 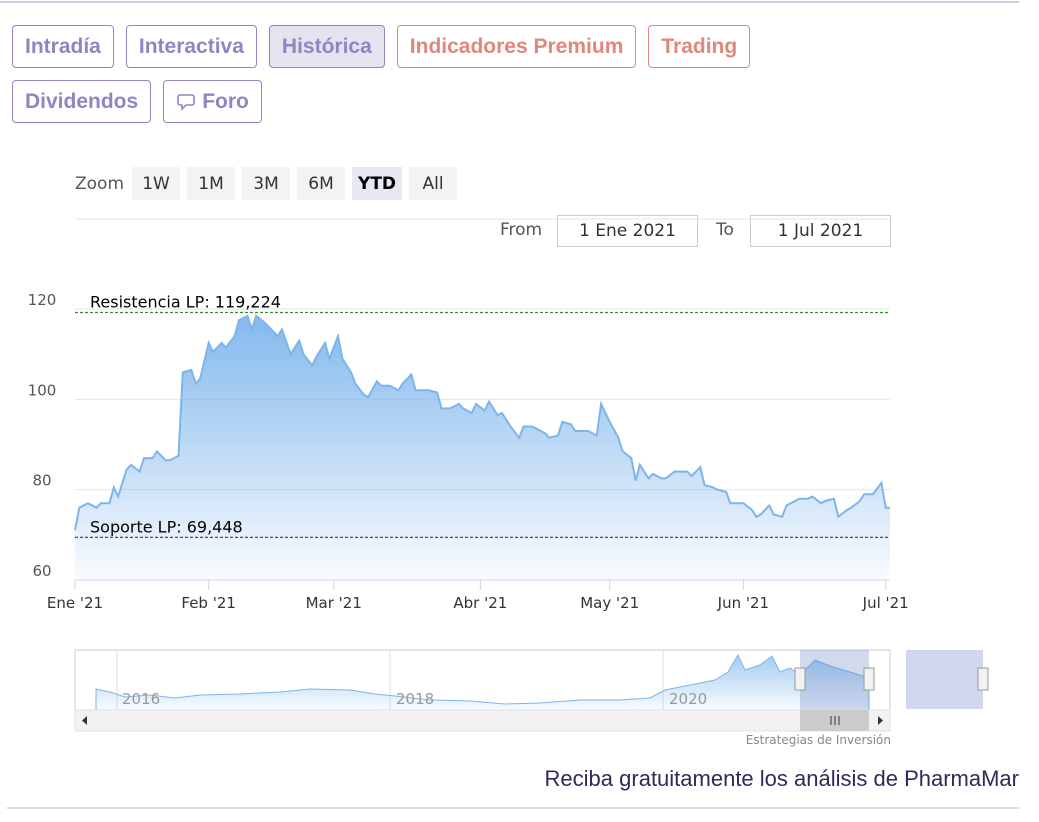 I want to click on tab-label: Dividendos, so click(x=82, y=101).